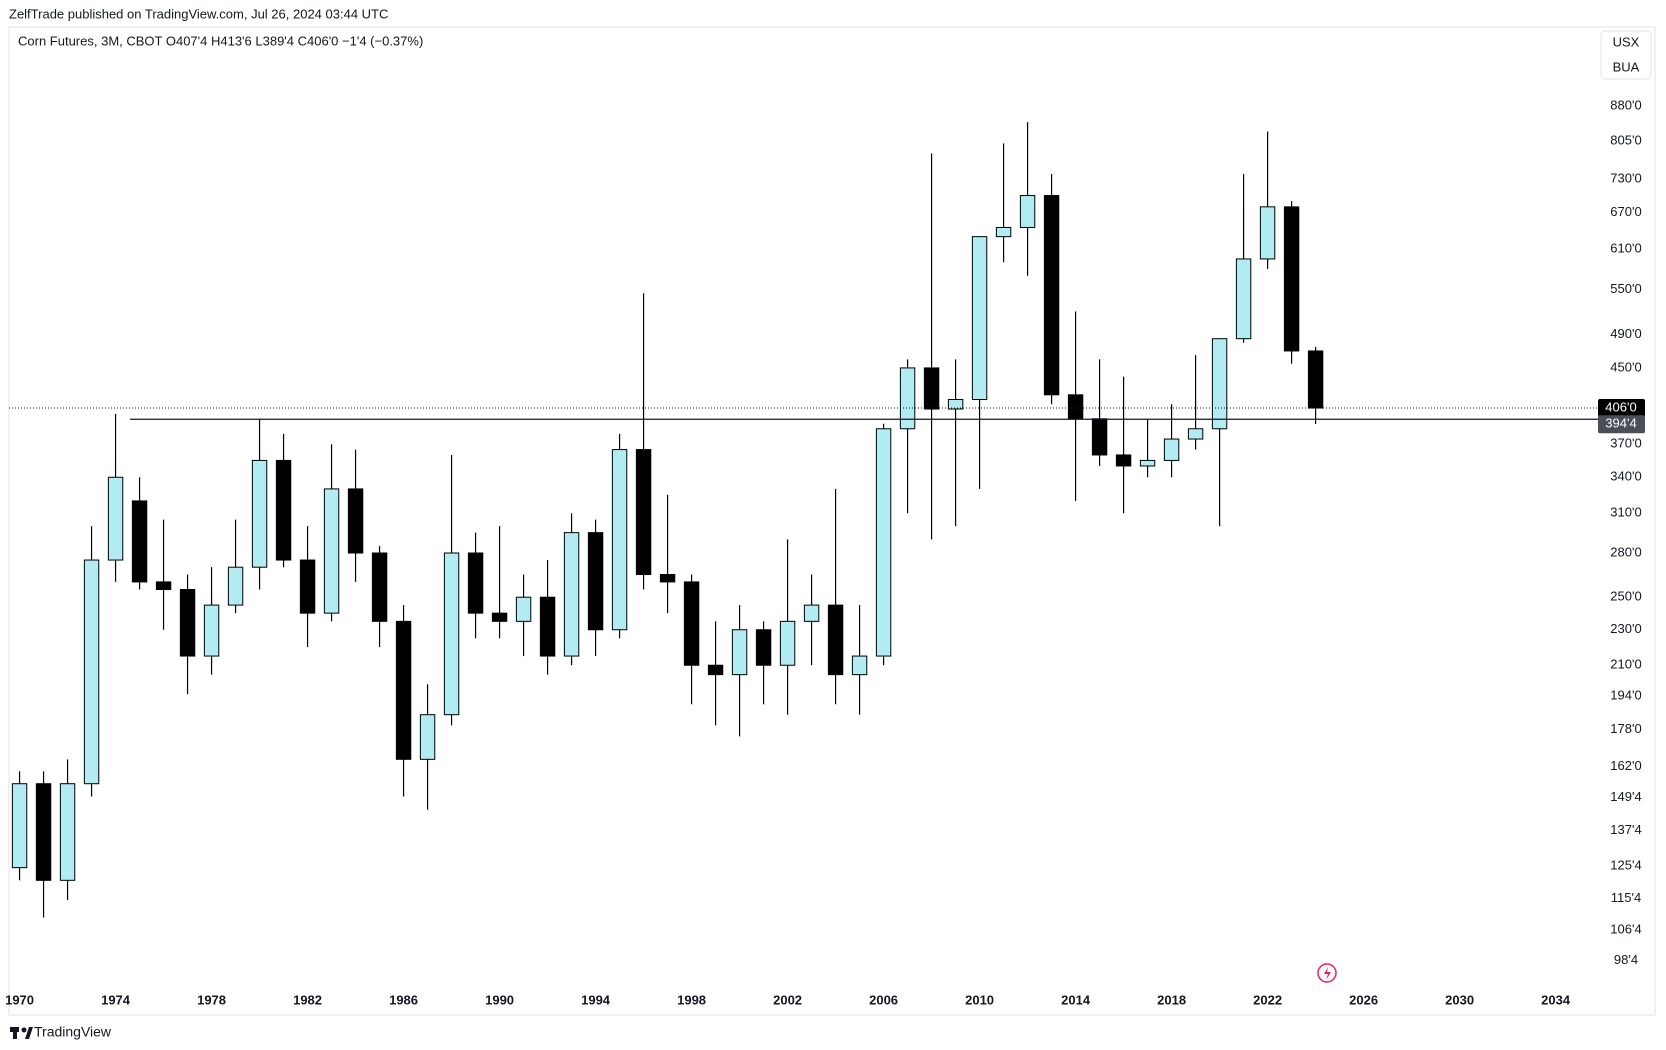  I want to click on level-label: 394'4, so click(1620, 423).